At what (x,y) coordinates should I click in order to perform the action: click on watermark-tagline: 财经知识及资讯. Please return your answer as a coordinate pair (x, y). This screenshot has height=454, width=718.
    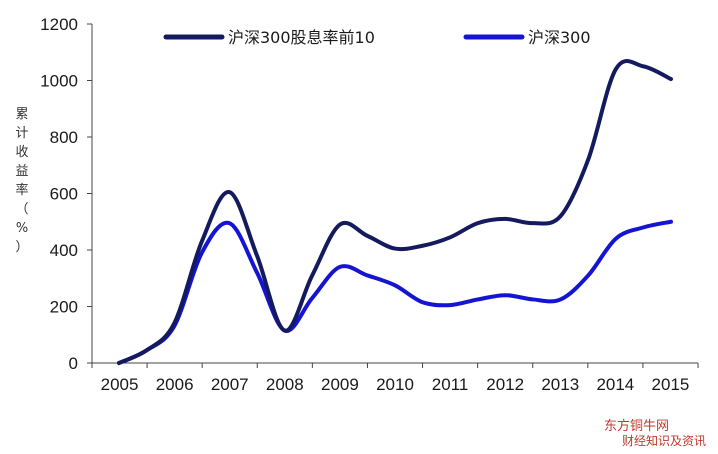
    Looking at the image, I should click on (664, 441).